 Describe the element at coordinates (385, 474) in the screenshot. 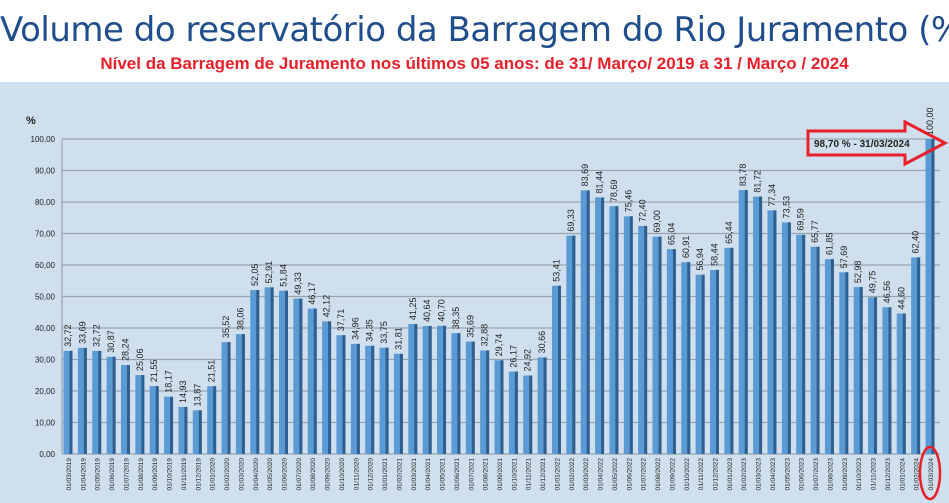

I see `x-tick-label: 01/01/2021` at that location.